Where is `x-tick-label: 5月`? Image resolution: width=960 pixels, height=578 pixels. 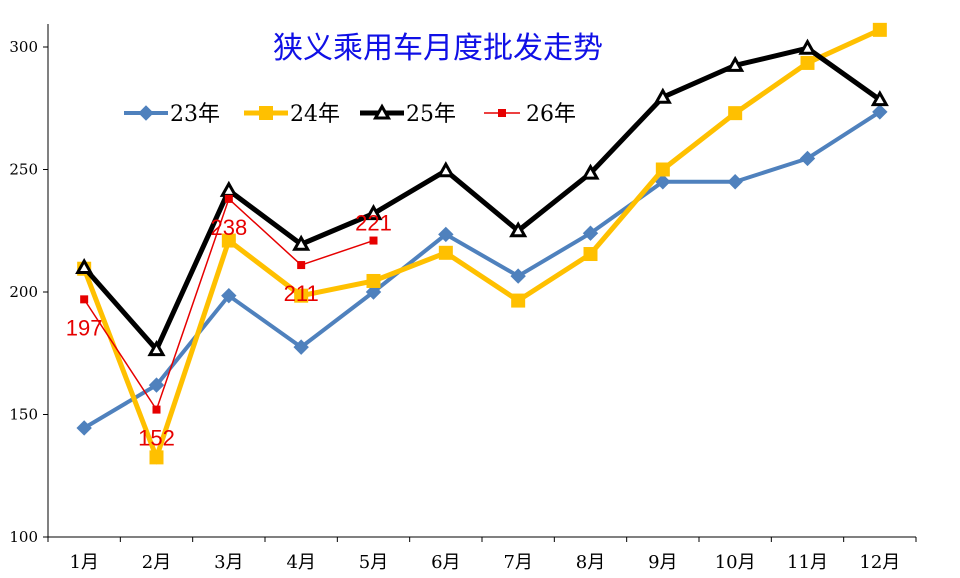 x-tick-label: 5月 is located at coordinates (373, 562).